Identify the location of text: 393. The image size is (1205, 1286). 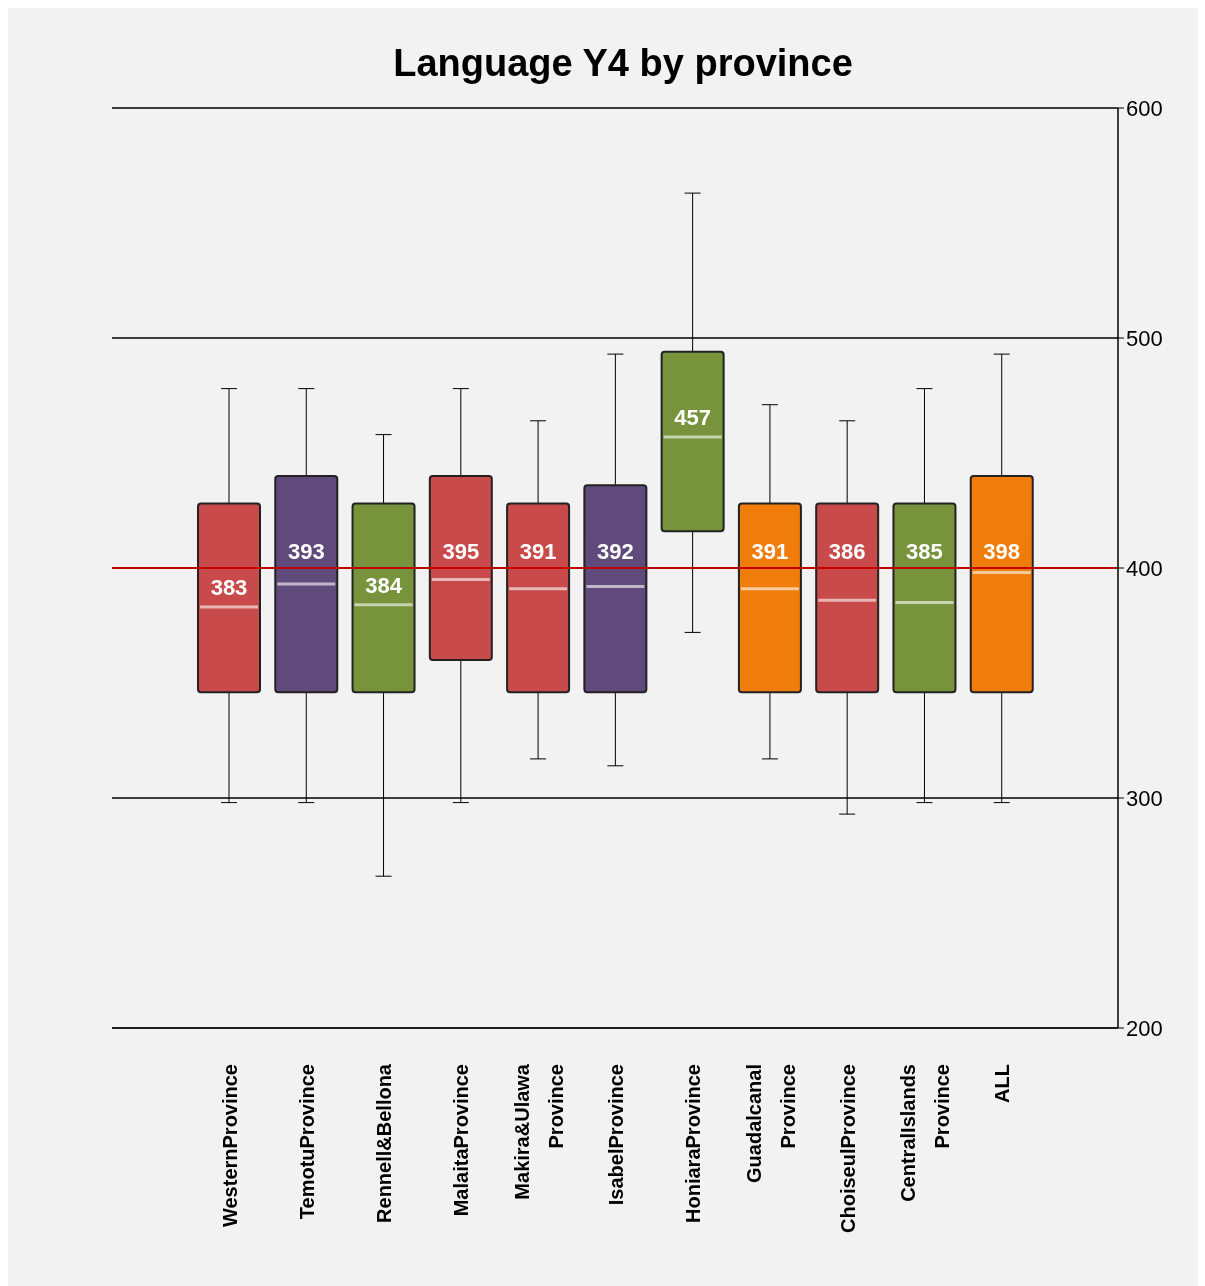
(306, 551).